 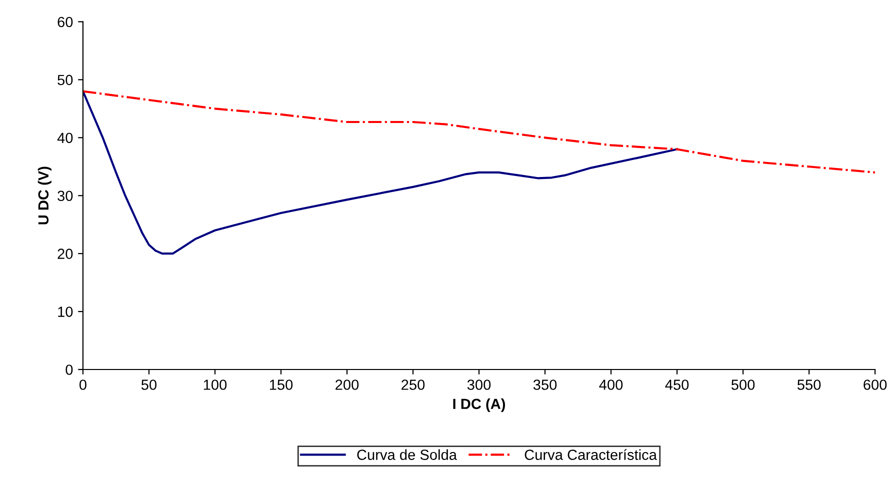 I want to click on x-tick-label: 350, so click(x=545, y=385).